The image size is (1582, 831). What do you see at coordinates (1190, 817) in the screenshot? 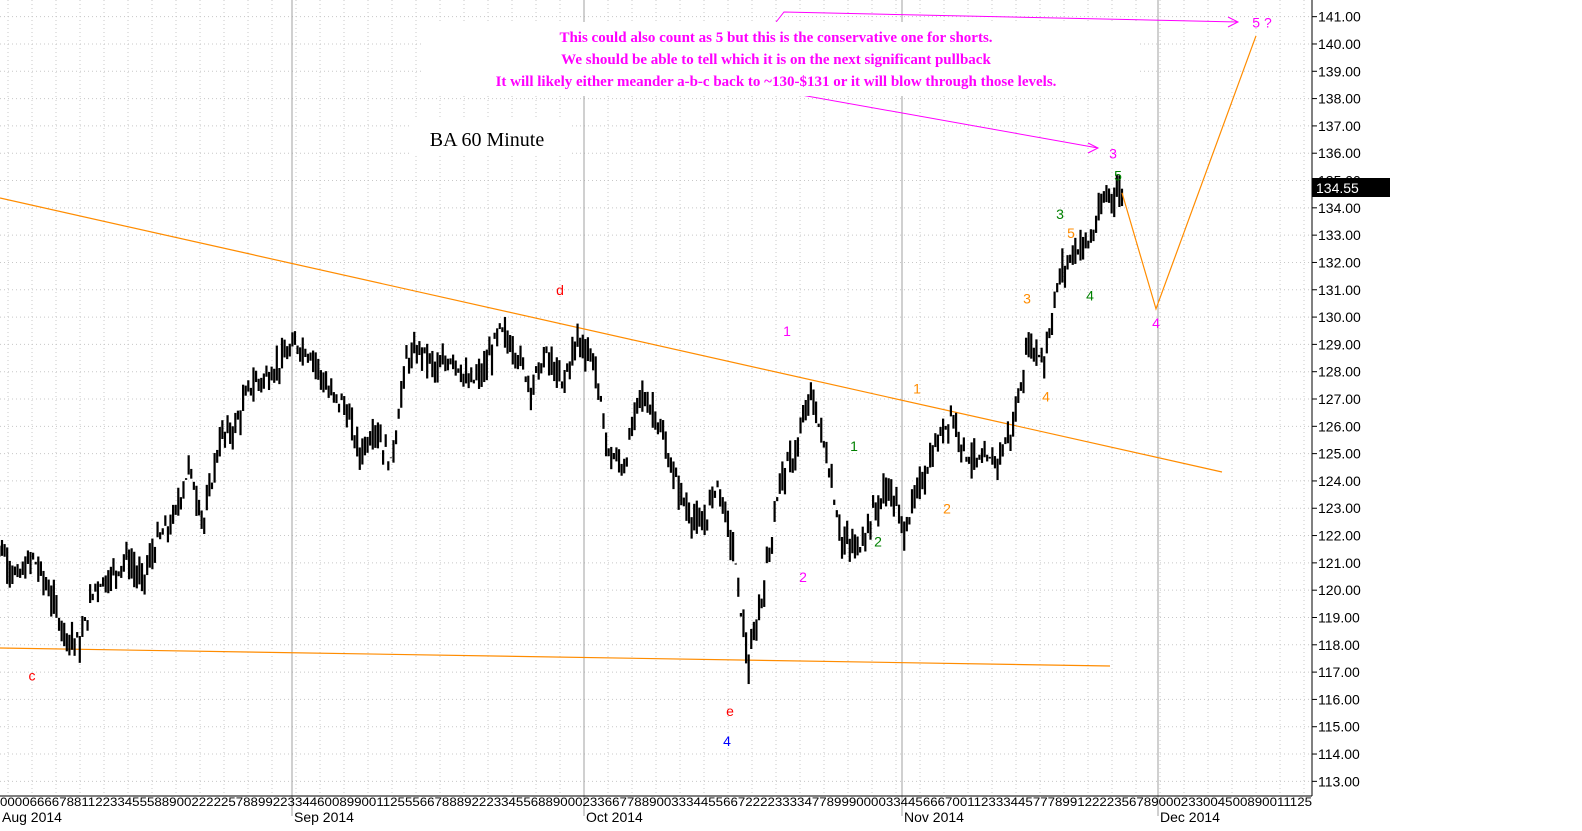
I see `month-label: Dec 2014` at bounding box center [1190, 817].